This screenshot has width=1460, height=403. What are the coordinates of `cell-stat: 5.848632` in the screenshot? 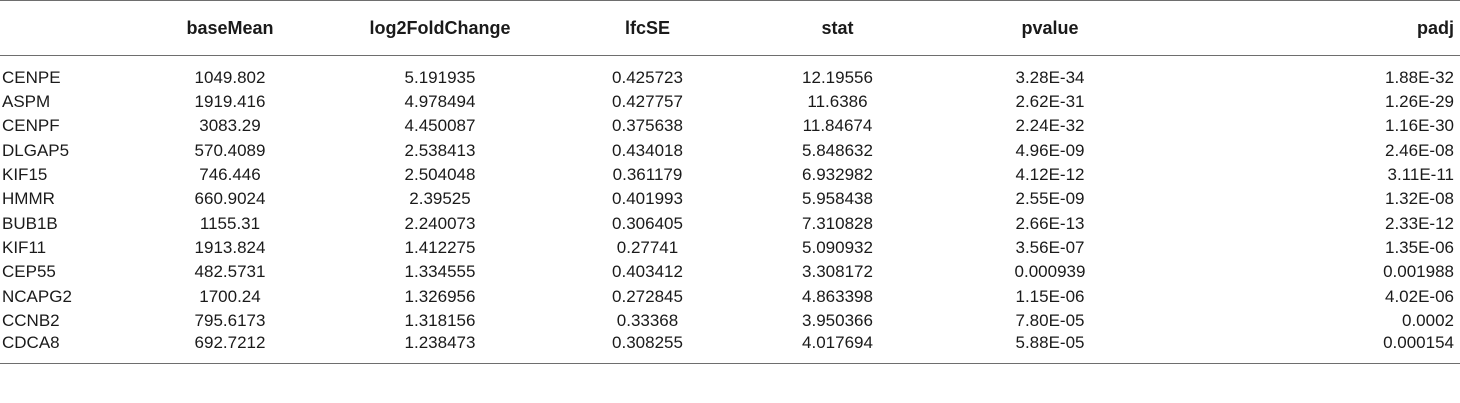 It's located at (837, 150).